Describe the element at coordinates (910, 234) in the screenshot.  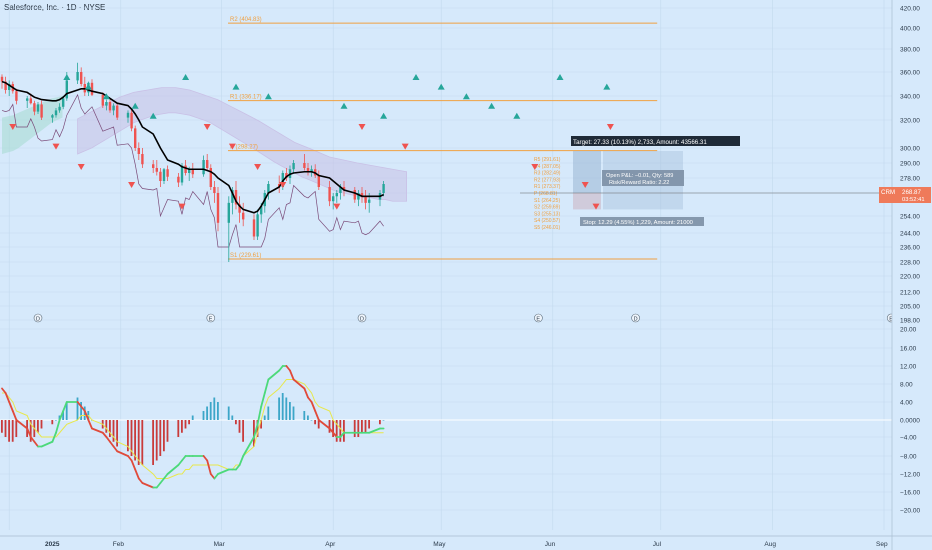
I see `price-tick-label: 244.00` at that location.